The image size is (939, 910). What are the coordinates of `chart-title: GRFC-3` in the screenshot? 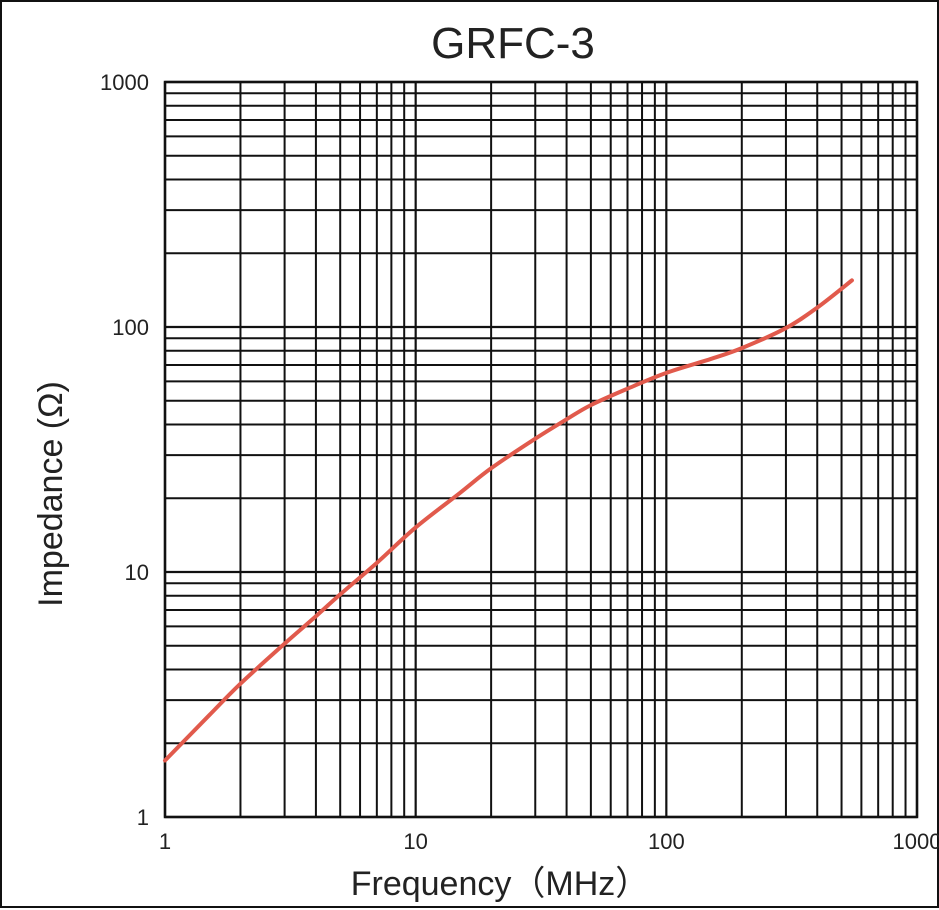 It's located at (513, 43).